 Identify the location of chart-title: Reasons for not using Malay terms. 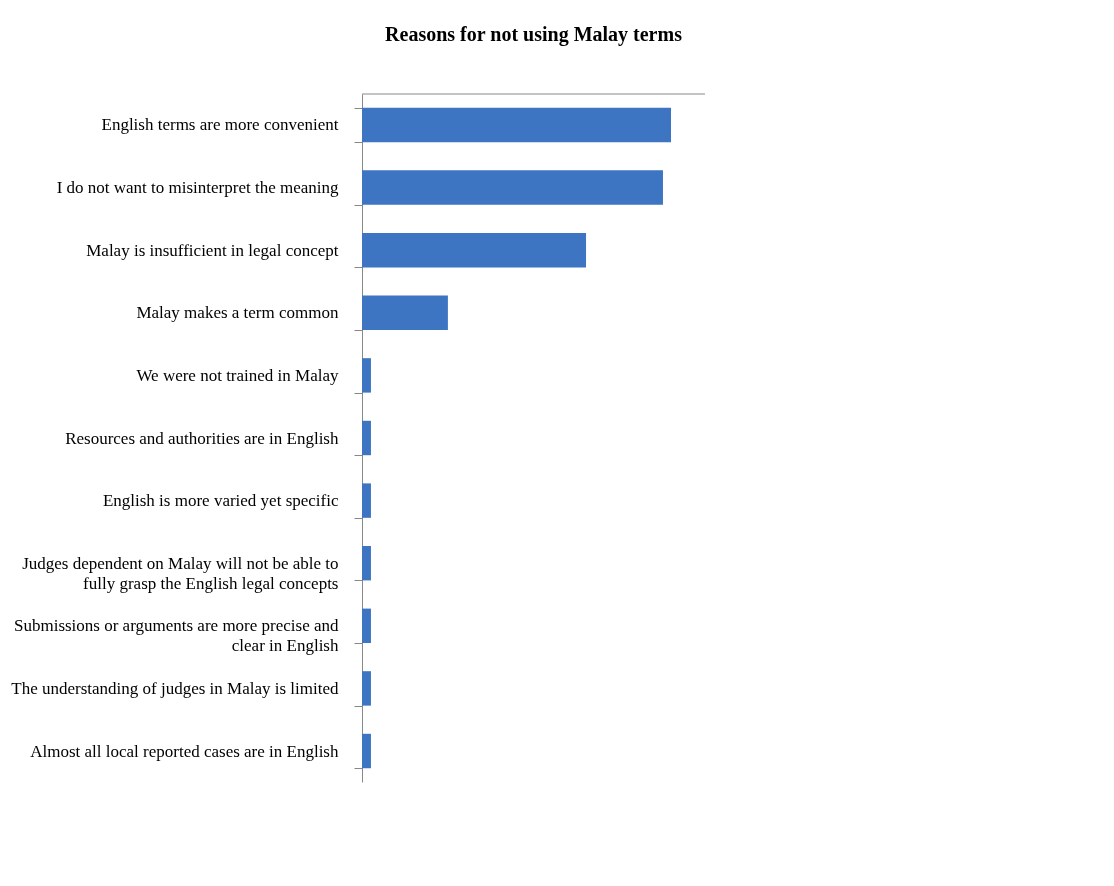
(534, 34).